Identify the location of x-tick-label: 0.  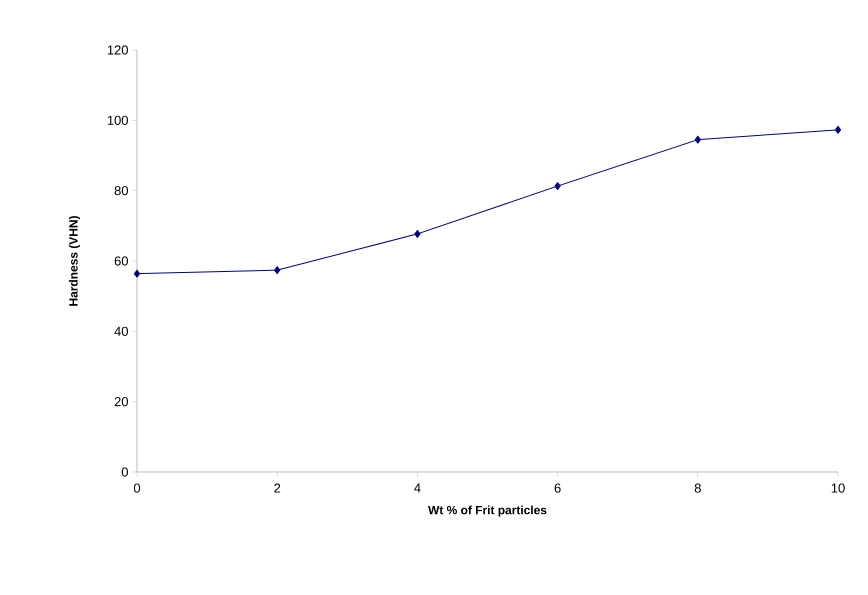
(137, 488).